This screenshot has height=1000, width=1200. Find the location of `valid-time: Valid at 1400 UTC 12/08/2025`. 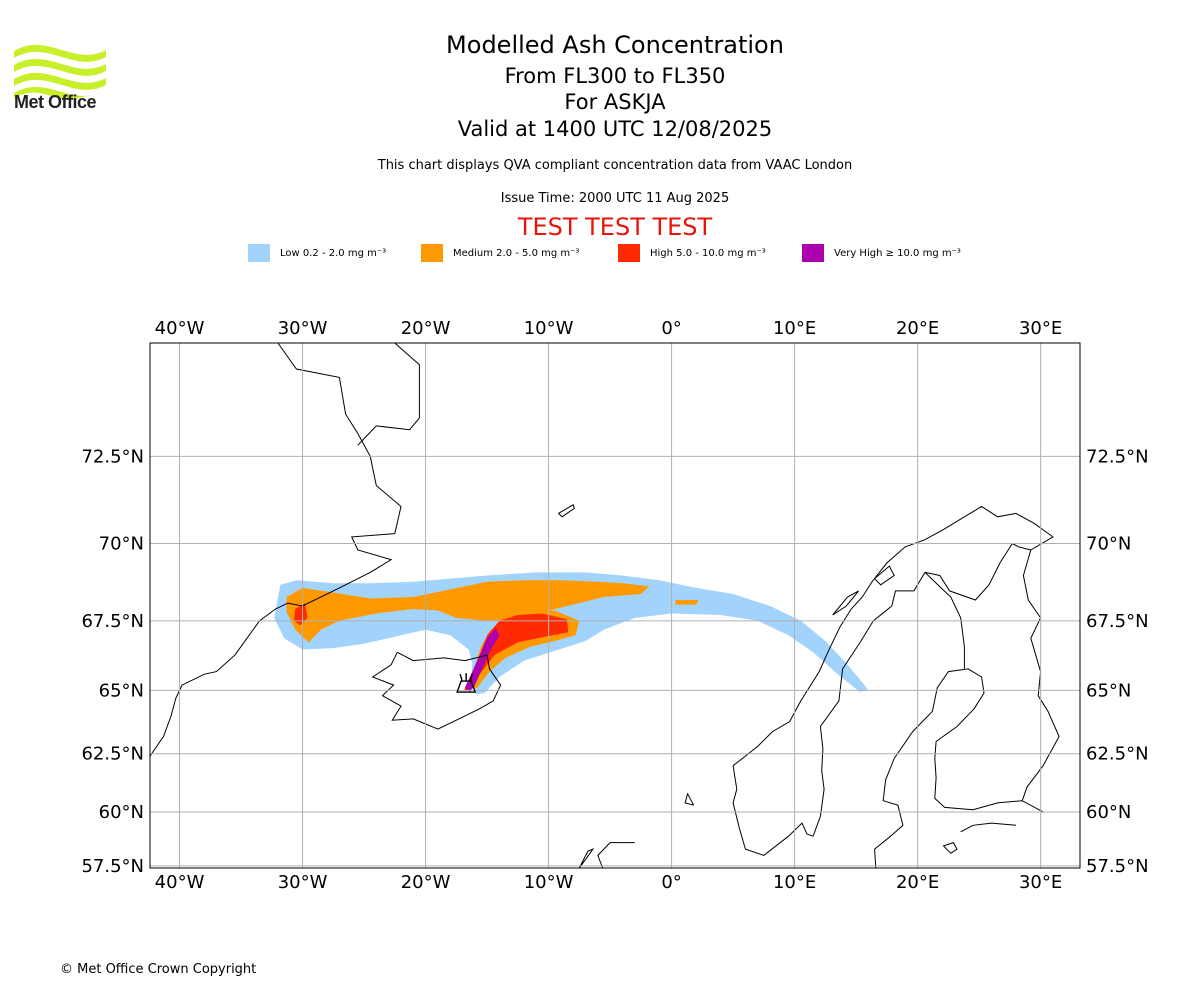

valid-time: Valid at 1400 UTC 12/08/2025 is located at coordinates (615, 129).